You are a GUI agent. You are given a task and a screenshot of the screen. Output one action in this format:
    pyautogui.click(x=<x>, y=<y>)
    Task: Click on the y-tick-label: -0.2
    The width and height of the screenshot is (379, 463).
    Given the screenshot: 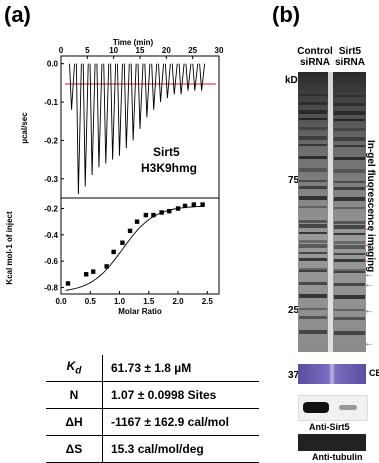 What is the action you would take?
    pyautogui.click(x=51, y=209)
    